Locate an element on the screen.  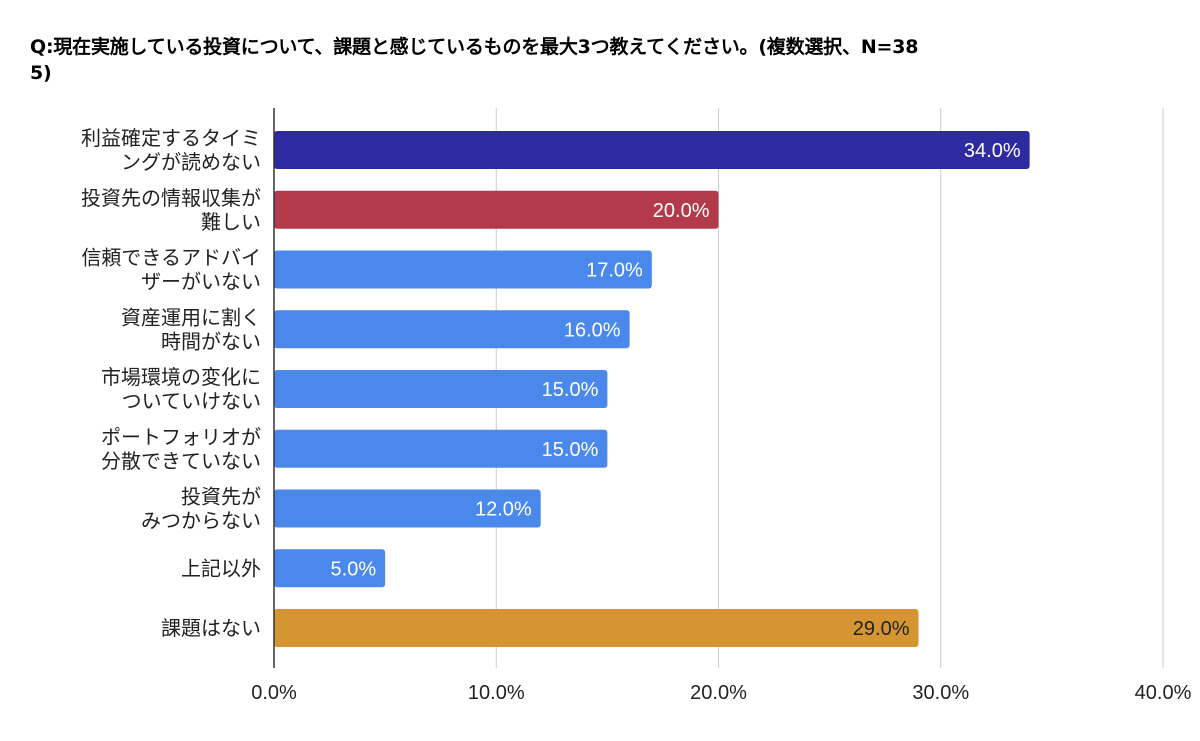
bar-value-label: 17.0% is located at coordinates (614, 271).